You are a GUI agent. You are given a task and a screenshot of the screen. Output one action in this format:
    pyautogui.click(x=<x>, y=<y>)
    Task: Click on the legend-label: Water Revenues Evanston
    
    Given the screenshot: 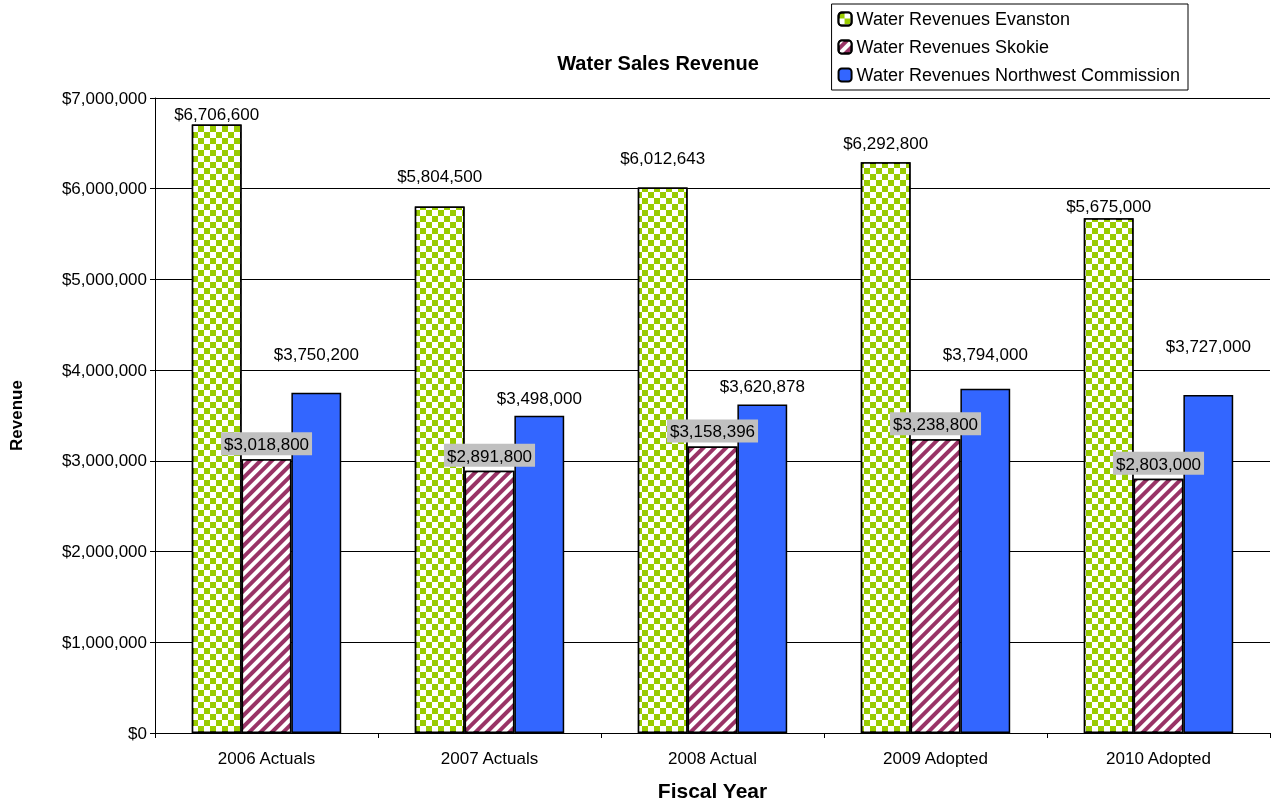 What is the action you would take?
    pyautogui.click(x=963, y=19)
    